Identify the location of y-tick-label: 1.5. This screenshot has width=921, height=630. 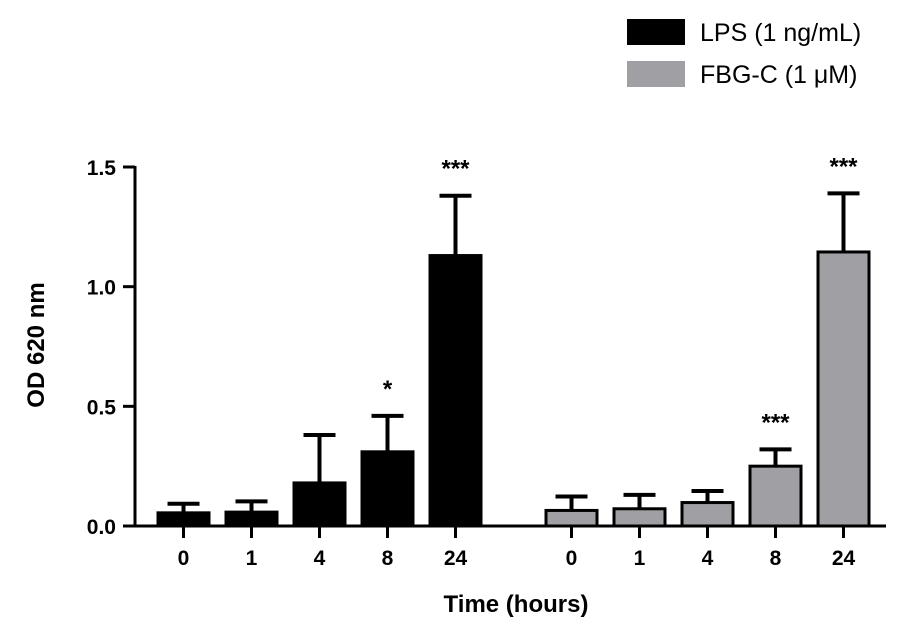
(102, 168).